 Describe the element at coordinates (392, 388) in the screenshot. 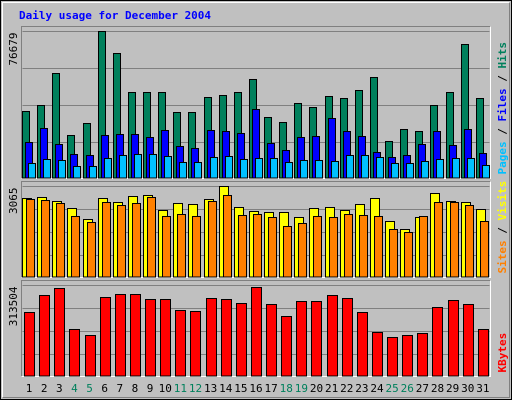

I see `day-label: 25` at that location.